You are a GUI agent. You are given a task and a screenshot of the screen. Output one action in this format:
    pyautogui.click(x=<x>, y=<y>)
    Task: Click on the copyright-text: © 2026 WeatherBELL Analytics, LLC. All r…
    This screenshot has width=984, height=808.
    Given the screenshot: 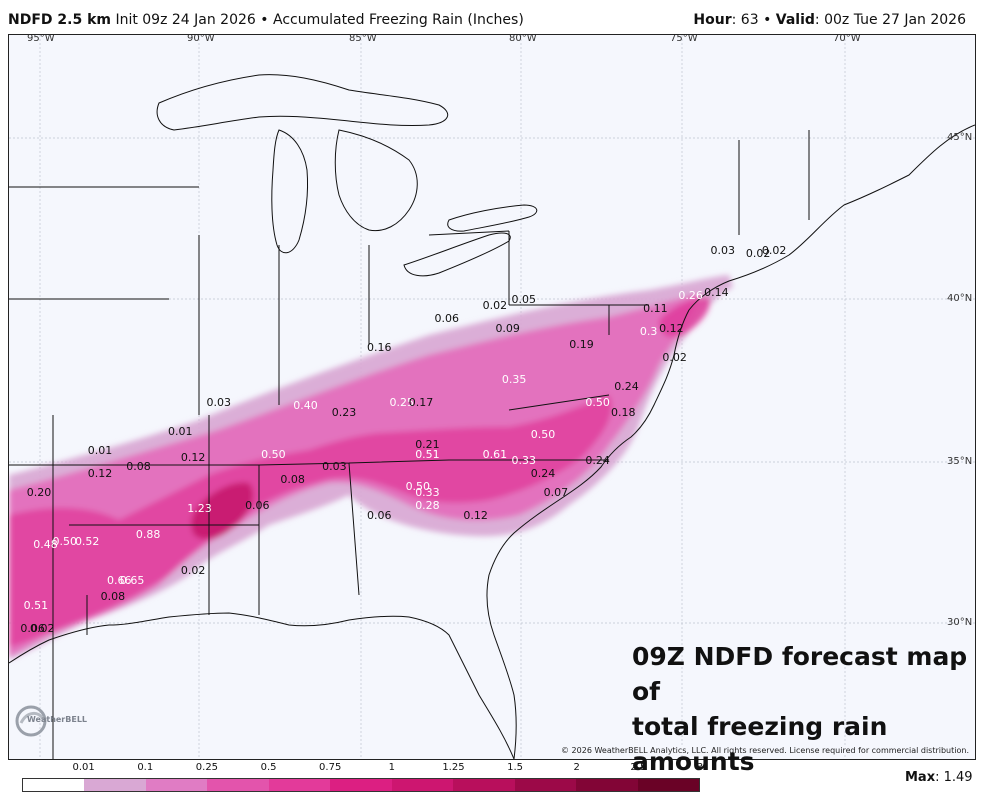 What is the action you would take?
    pyautogui.click(x=765, y=750)
    